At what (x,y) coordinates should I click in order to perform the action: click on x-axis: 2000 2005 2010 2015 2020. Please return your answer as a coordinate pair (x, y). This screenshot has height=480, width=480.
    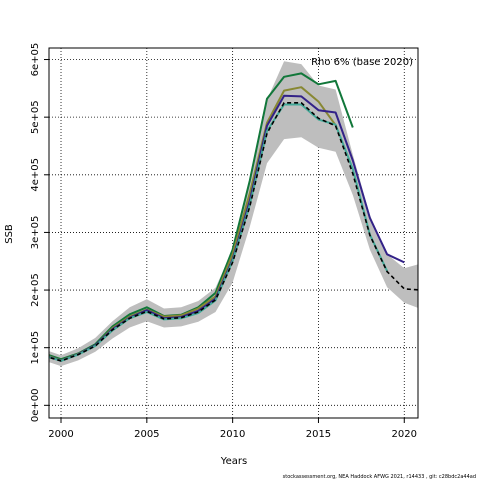
    Looking at the image, I should click on (232, 429).